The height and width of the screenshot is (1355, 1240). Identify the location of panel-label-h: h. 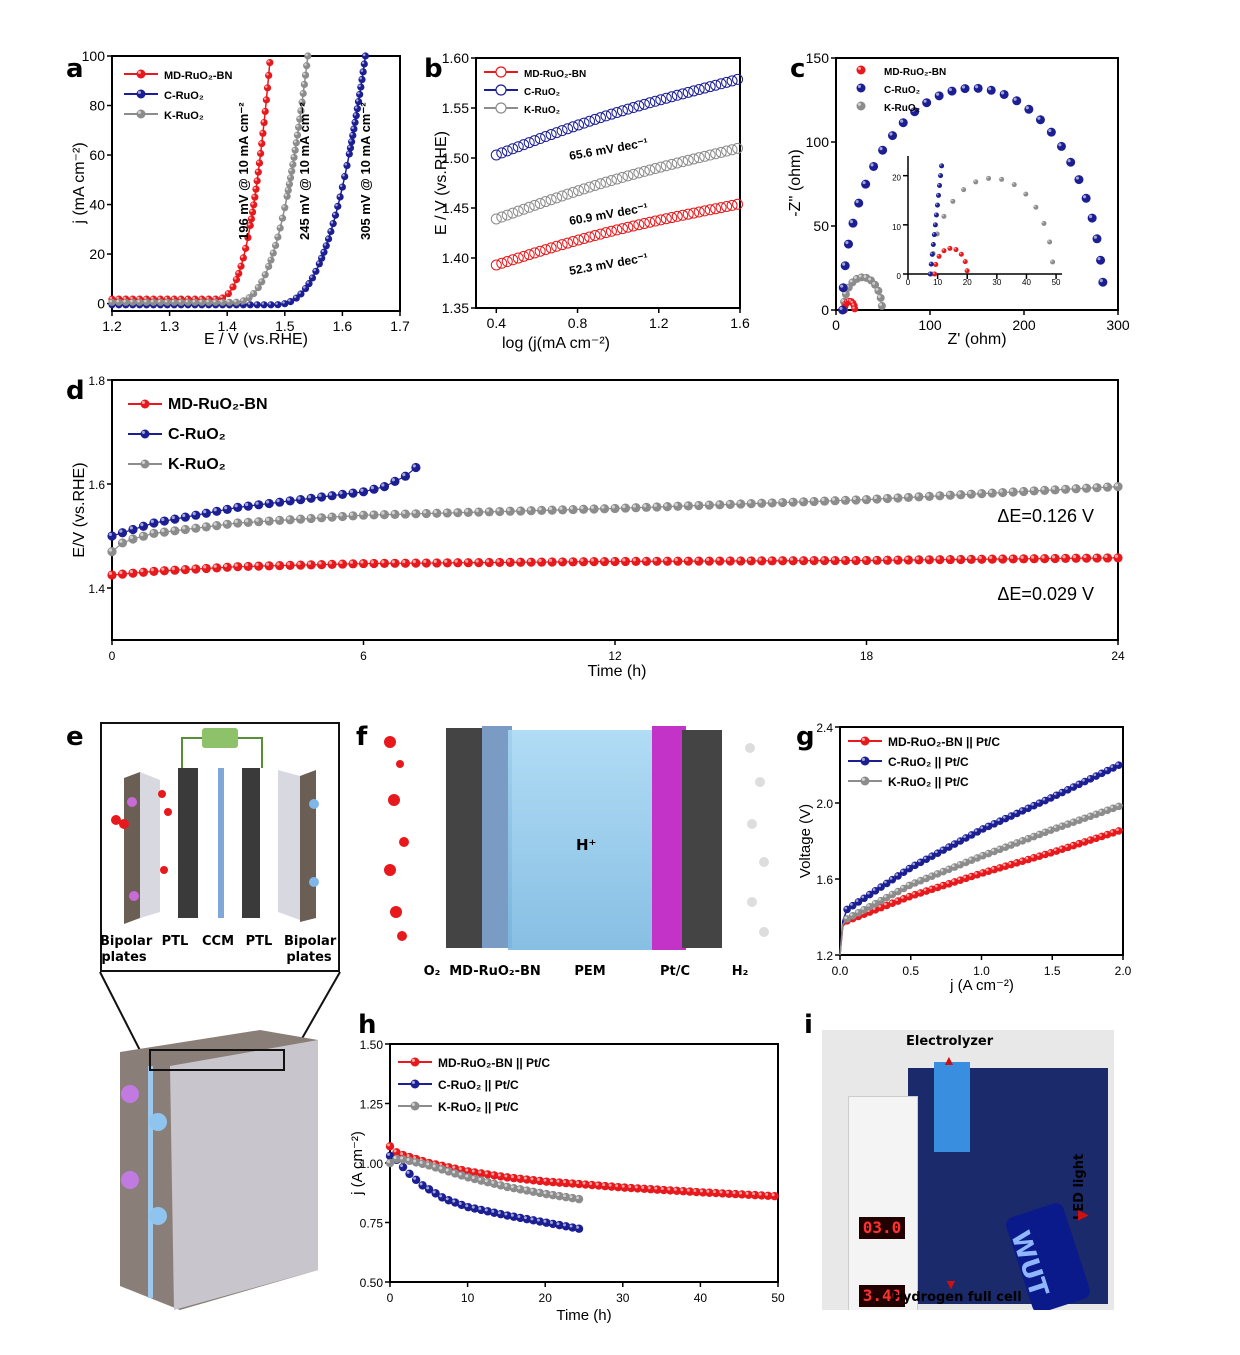
(367, 1025).